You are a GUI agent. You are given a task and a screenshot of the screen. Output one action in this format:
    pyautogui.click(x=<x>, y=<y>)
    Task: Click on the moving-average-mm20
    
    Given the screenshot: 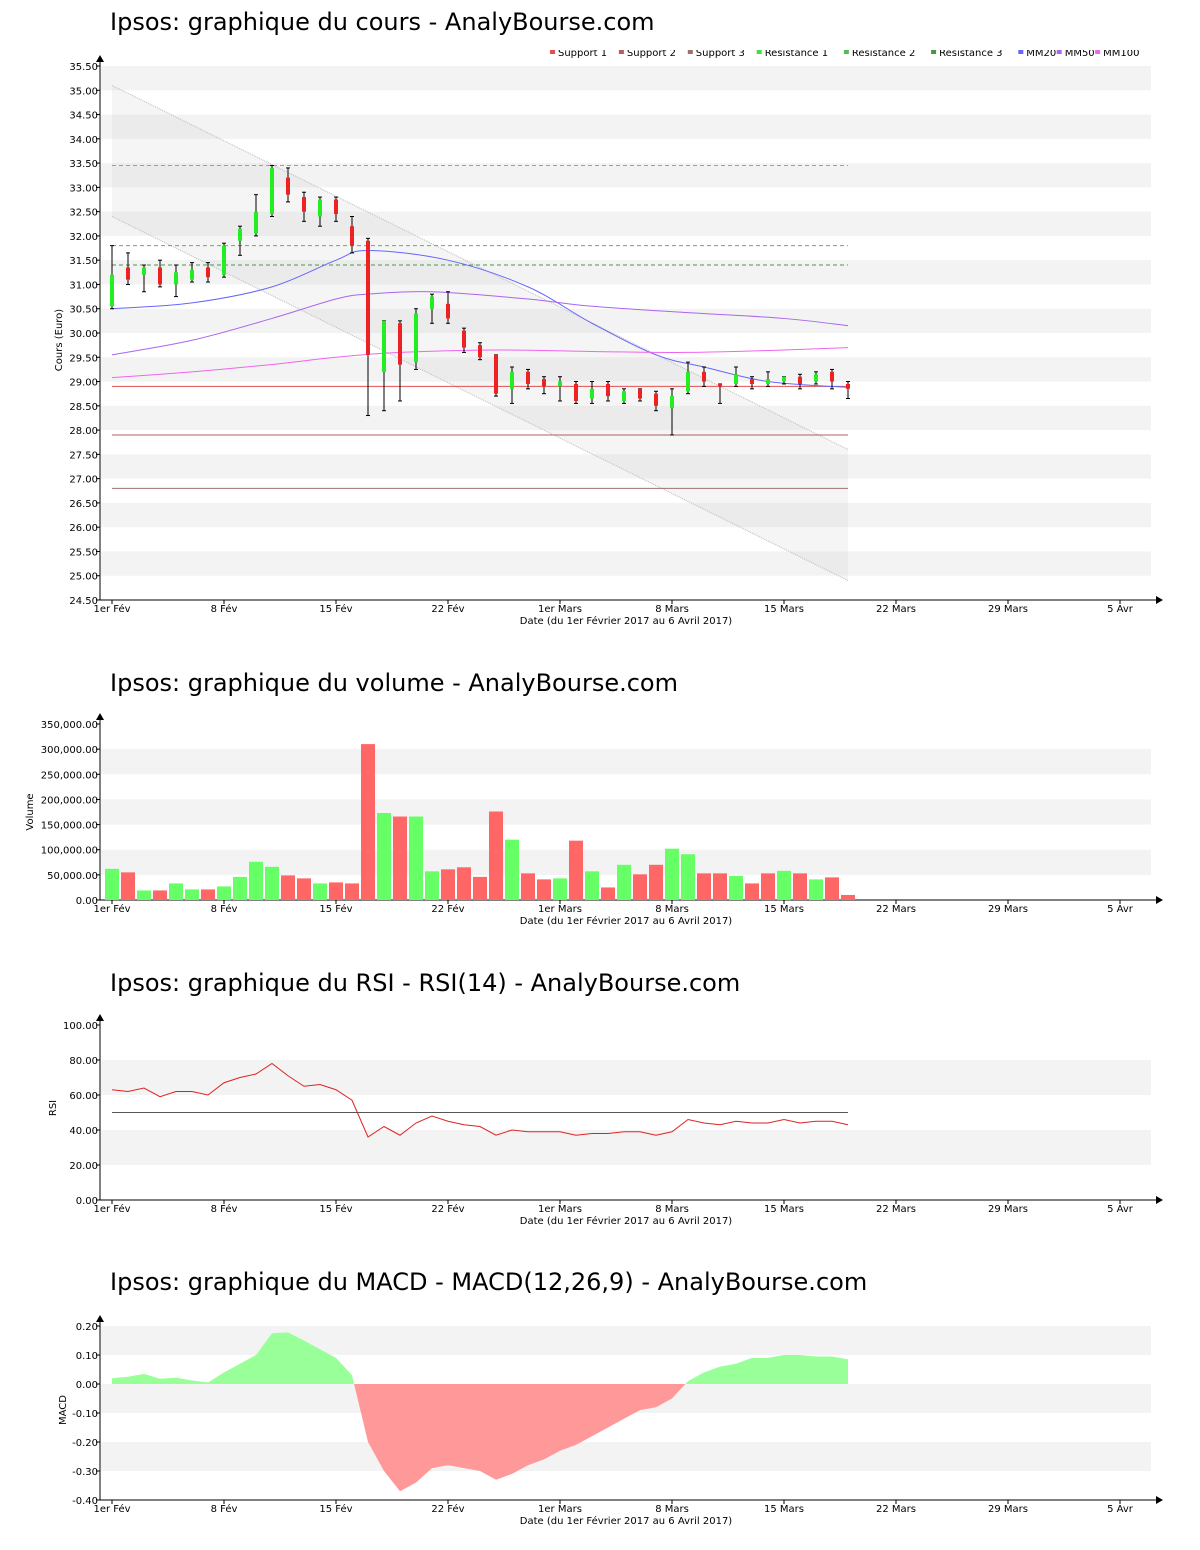 What is the action you would take?
    pyautogui.click(x=480, y=318)
    